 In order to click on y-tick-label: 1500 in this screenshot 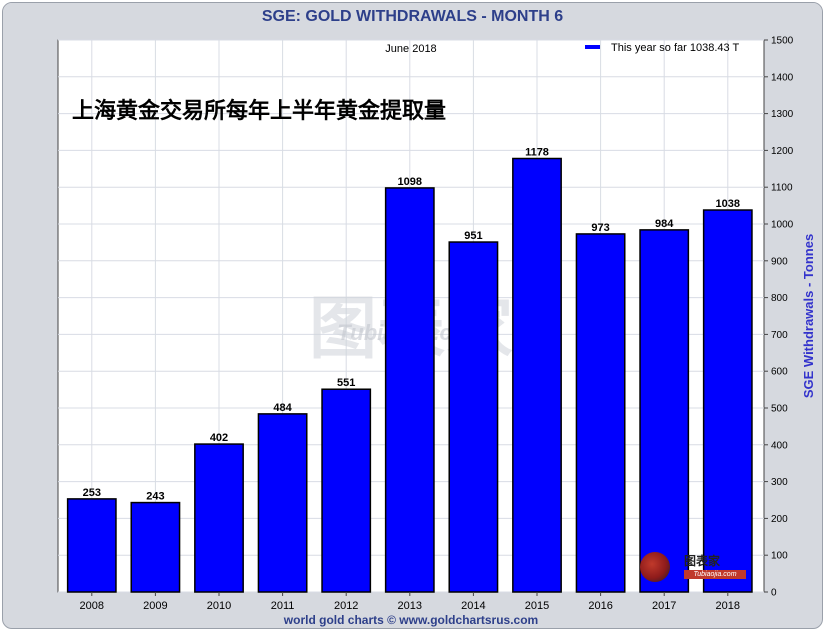, I will do `click(782, 41)`.